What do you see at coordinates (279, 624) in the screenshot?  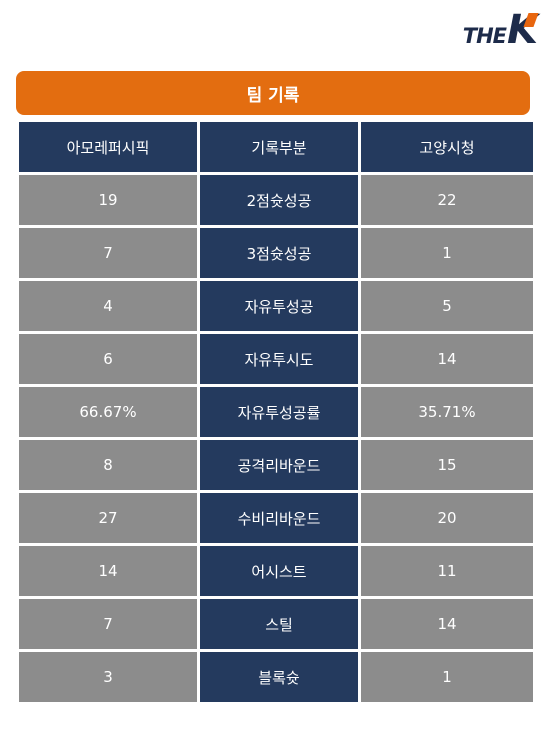 I see `stat-category: 스틸` at bounding box center [279, 624].